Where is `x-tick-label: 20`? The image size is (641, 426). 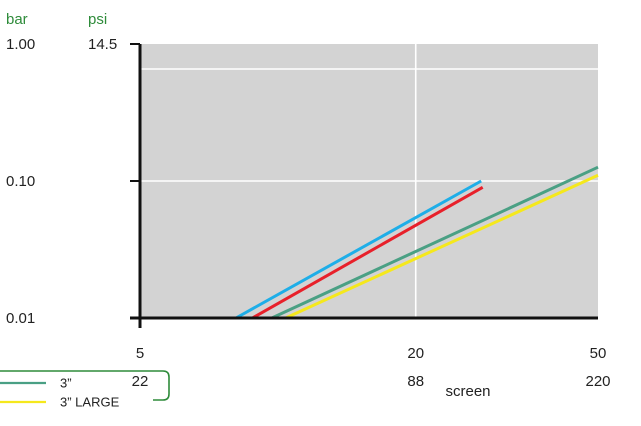 x-tick-label: 20 is located at coordinates (415, 353).